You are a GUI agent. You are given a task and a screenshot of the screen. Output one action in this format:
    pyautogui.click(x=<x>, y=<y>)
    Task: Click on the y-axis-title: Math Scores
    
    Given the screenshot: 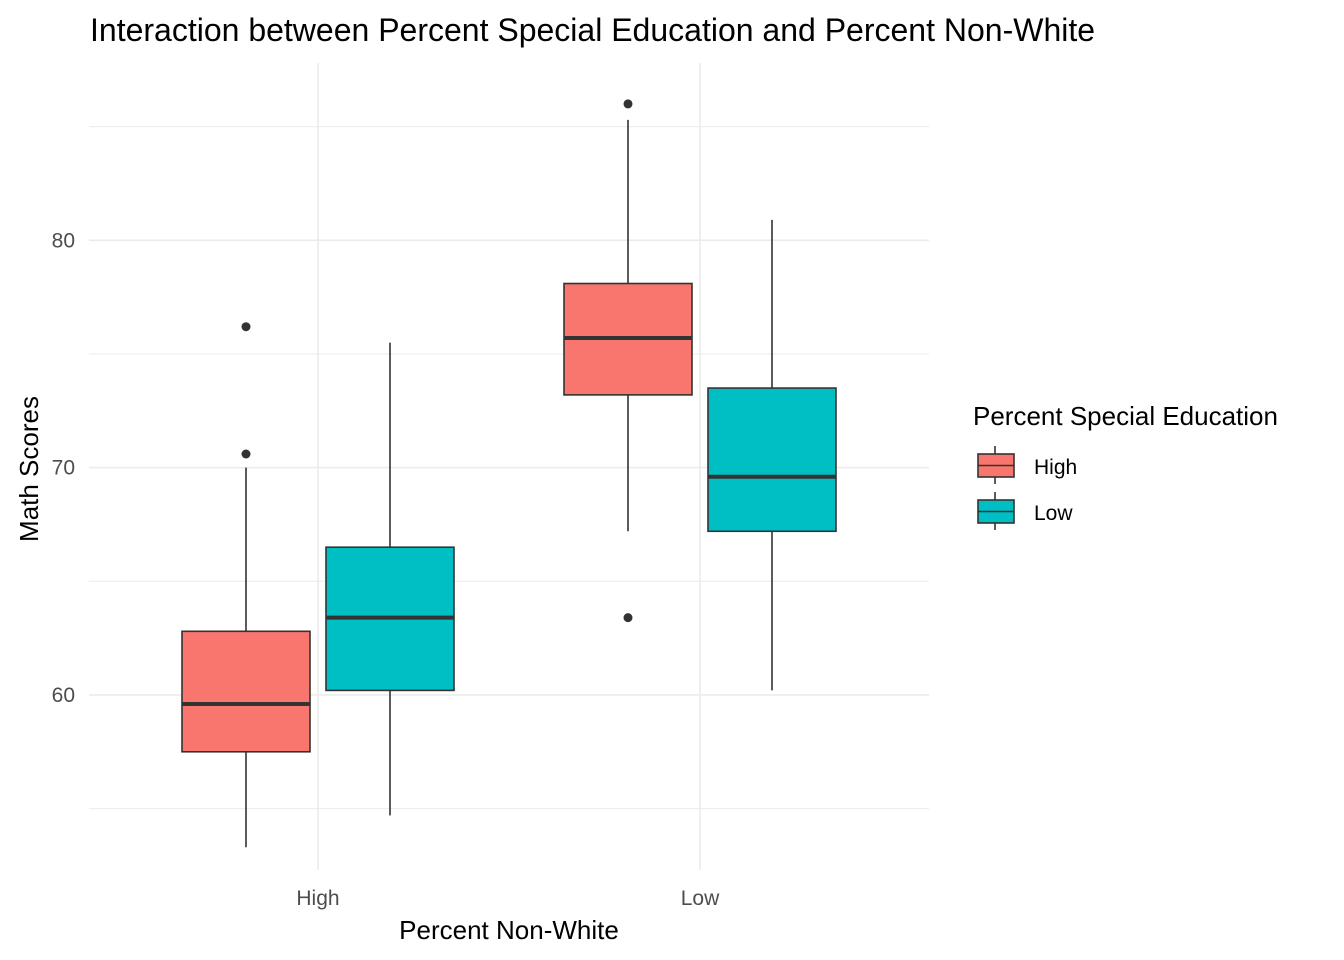 What is the action you would take?
    pyautogui.click(x=29, y=469)
    